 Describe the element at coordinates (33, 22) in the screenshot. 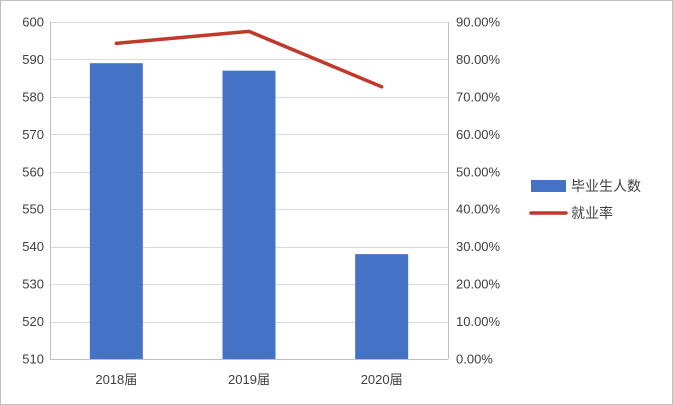

I see `left-tick-label: 600` at that location.